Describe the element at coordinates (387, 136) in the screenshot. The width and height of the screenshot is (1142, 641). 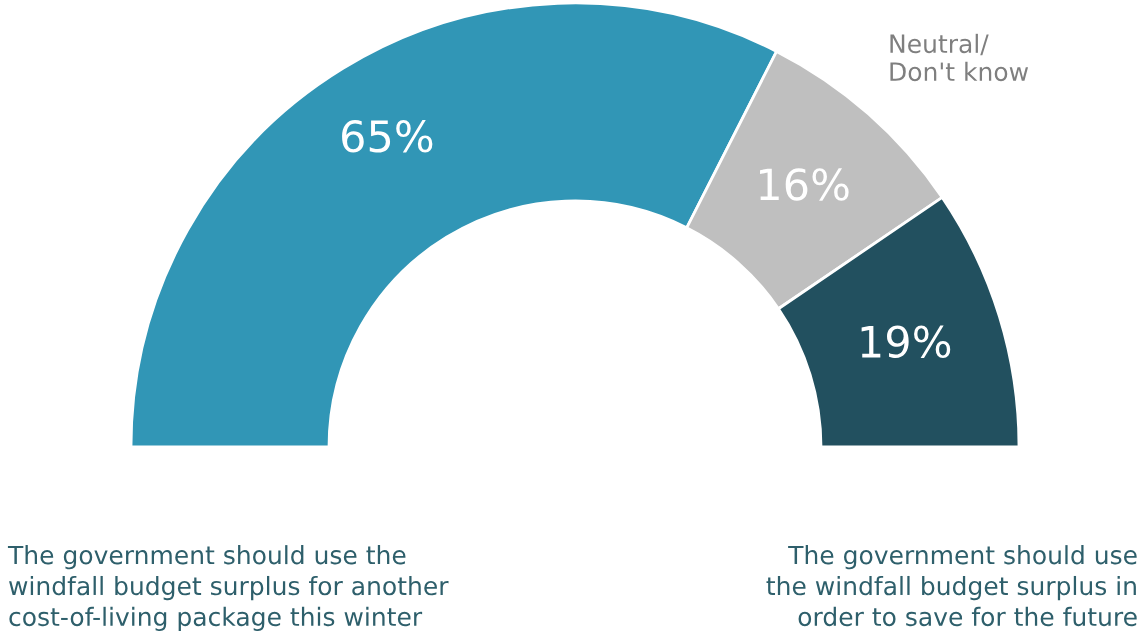
I see `data-label: 65%` at that location.